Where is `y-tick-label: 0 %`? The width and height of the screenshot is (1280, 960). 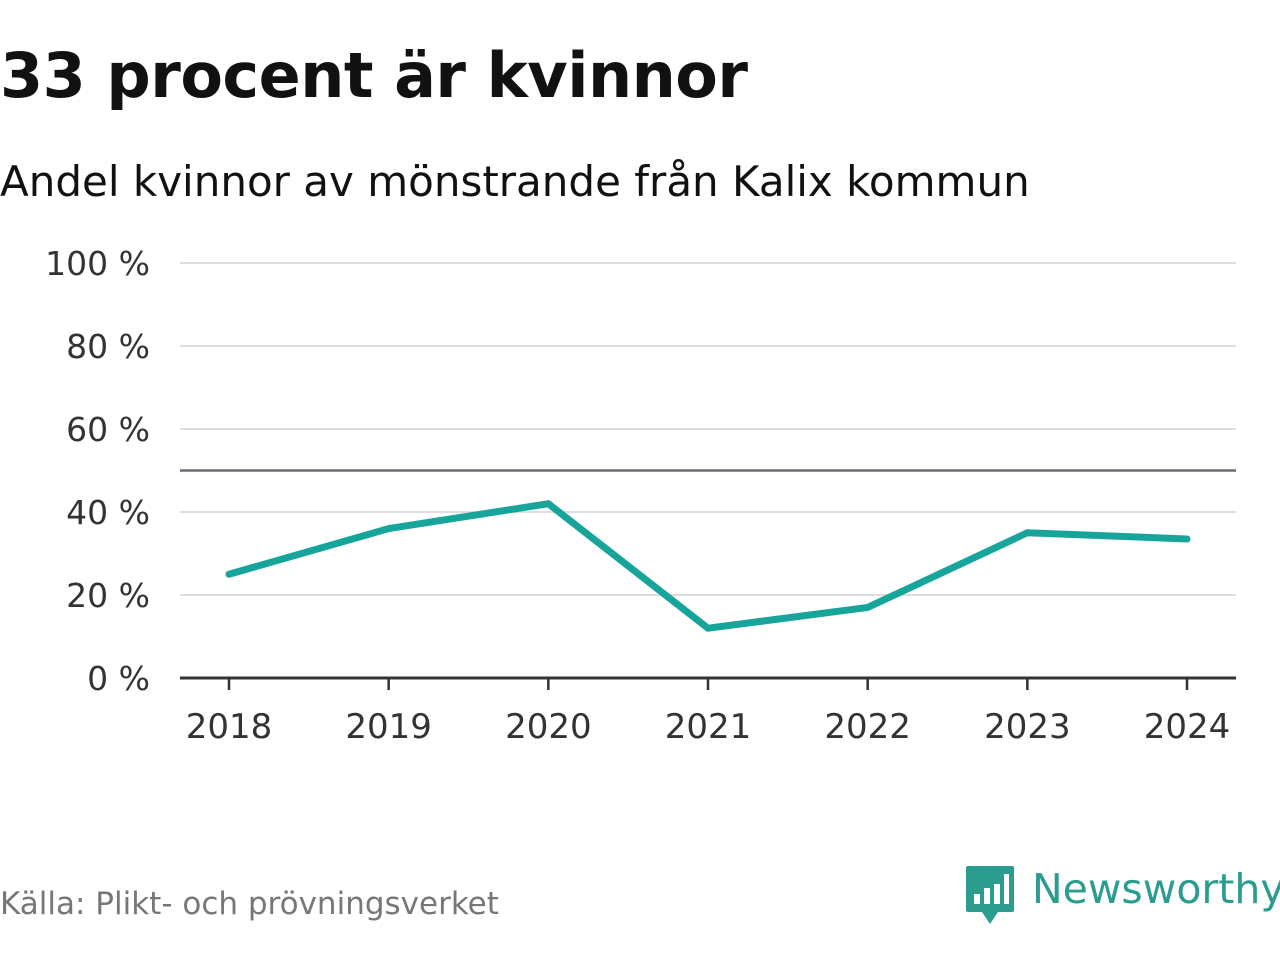 y-tick-label: 0 % is located at coordinates (118, 678).